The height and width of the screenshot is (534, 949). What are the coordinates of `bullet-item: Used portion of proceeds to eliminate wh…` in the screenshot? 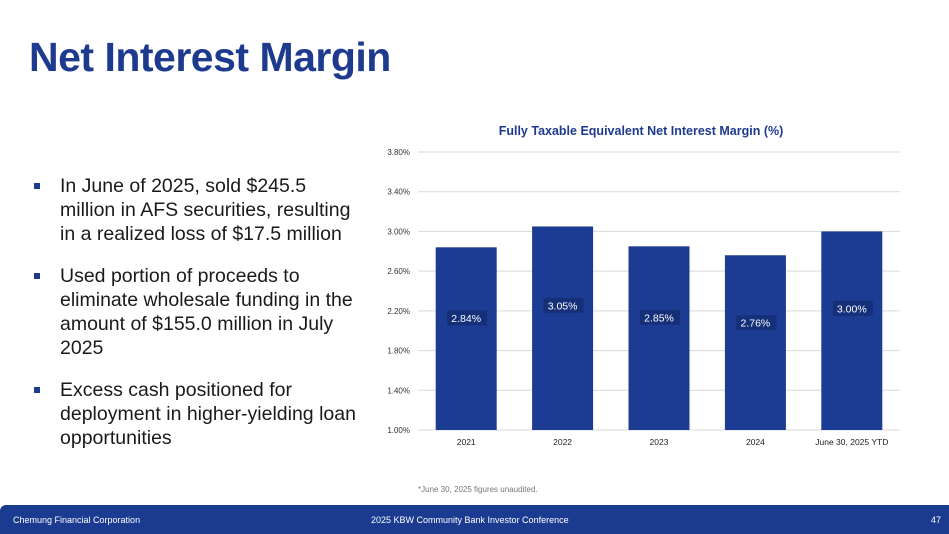 It's located at (197, 312).